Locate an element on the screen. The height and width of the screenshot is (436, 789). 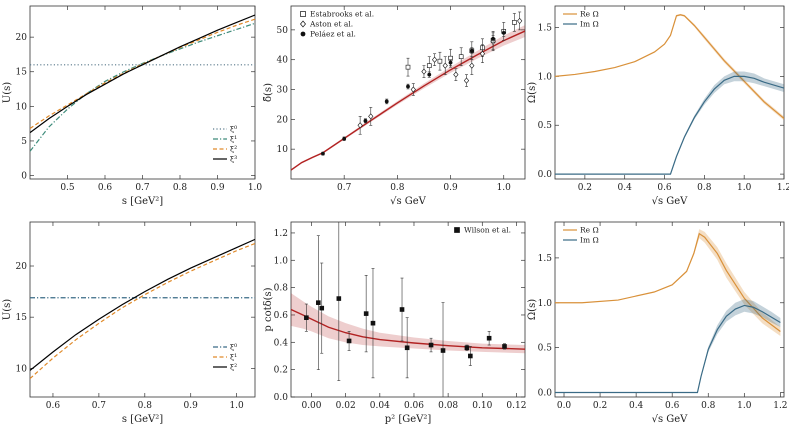
y-tick-label: 0.6 is located at coordinates (281, 316).